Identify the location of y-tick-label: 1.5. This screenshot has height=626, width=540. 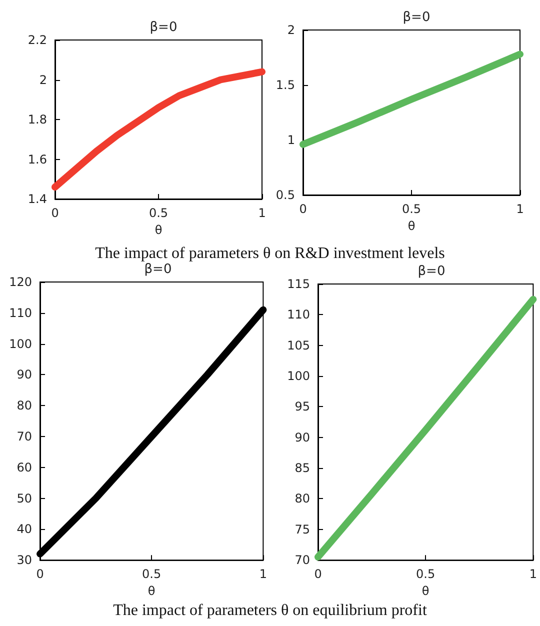
(285, 85).